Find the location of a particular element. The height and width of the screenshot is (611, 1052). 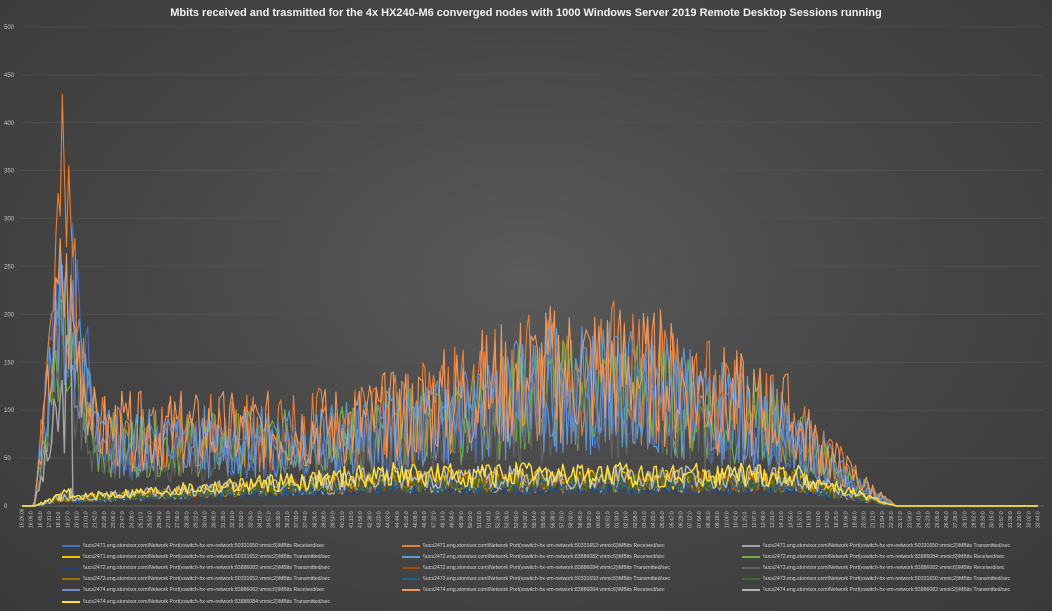

x-tick-label: 44:02:0 is located at coordinates (389, 519).